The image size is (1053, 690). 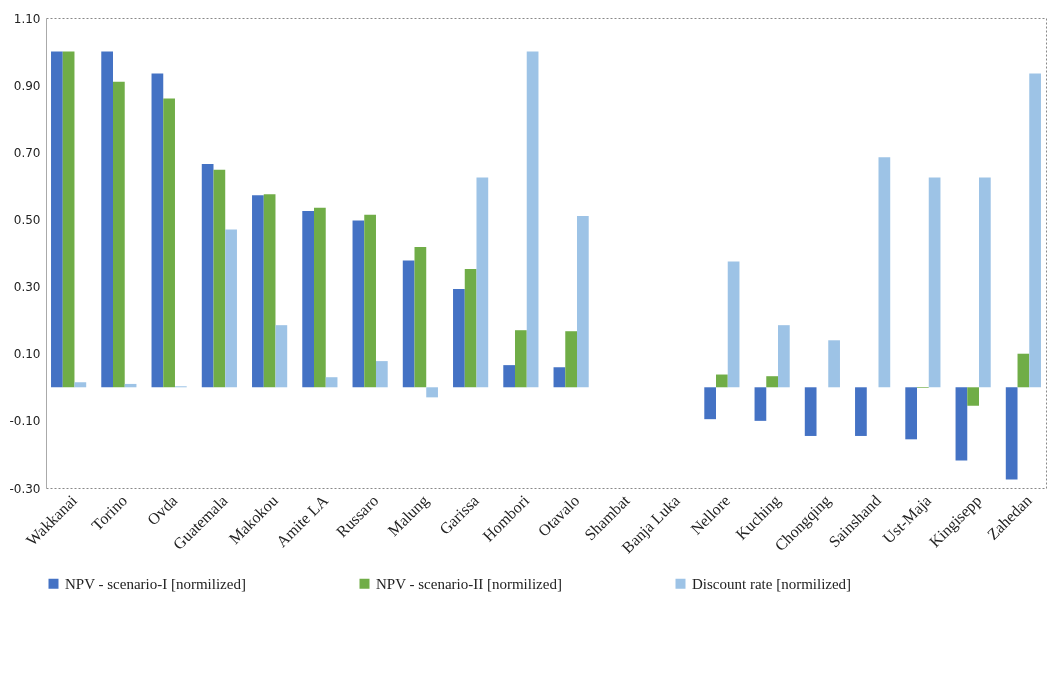 I want to click on legend-label: NPV - scenario-II [normilized], so click(x=469, y=583).